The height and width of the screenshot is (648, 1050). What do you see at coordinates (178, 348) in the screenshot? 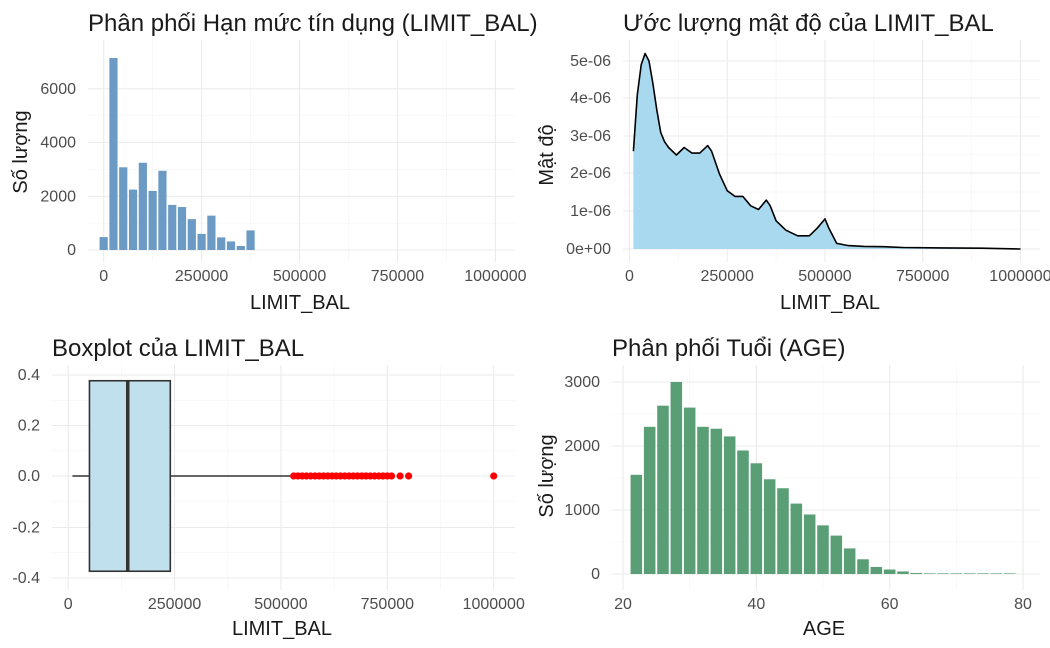
I see `panel-title: Boxplot của LIMIT_BAL` at bounding box center [178, 348].